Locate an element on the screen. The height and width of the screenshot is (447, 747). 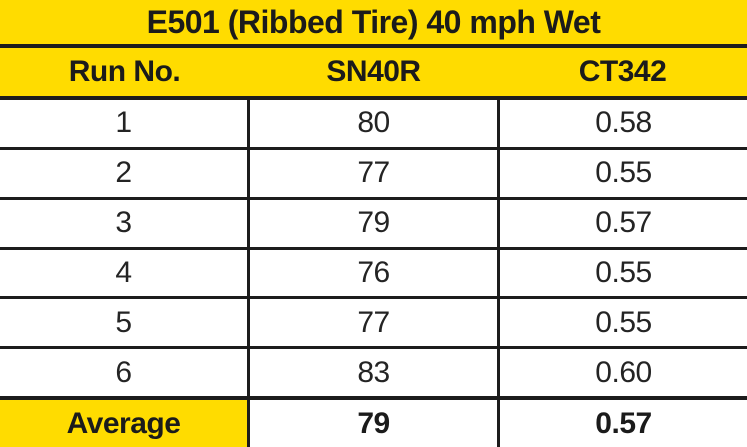
table-row: 4 76 0.55 is located at coordinates (373, 271).